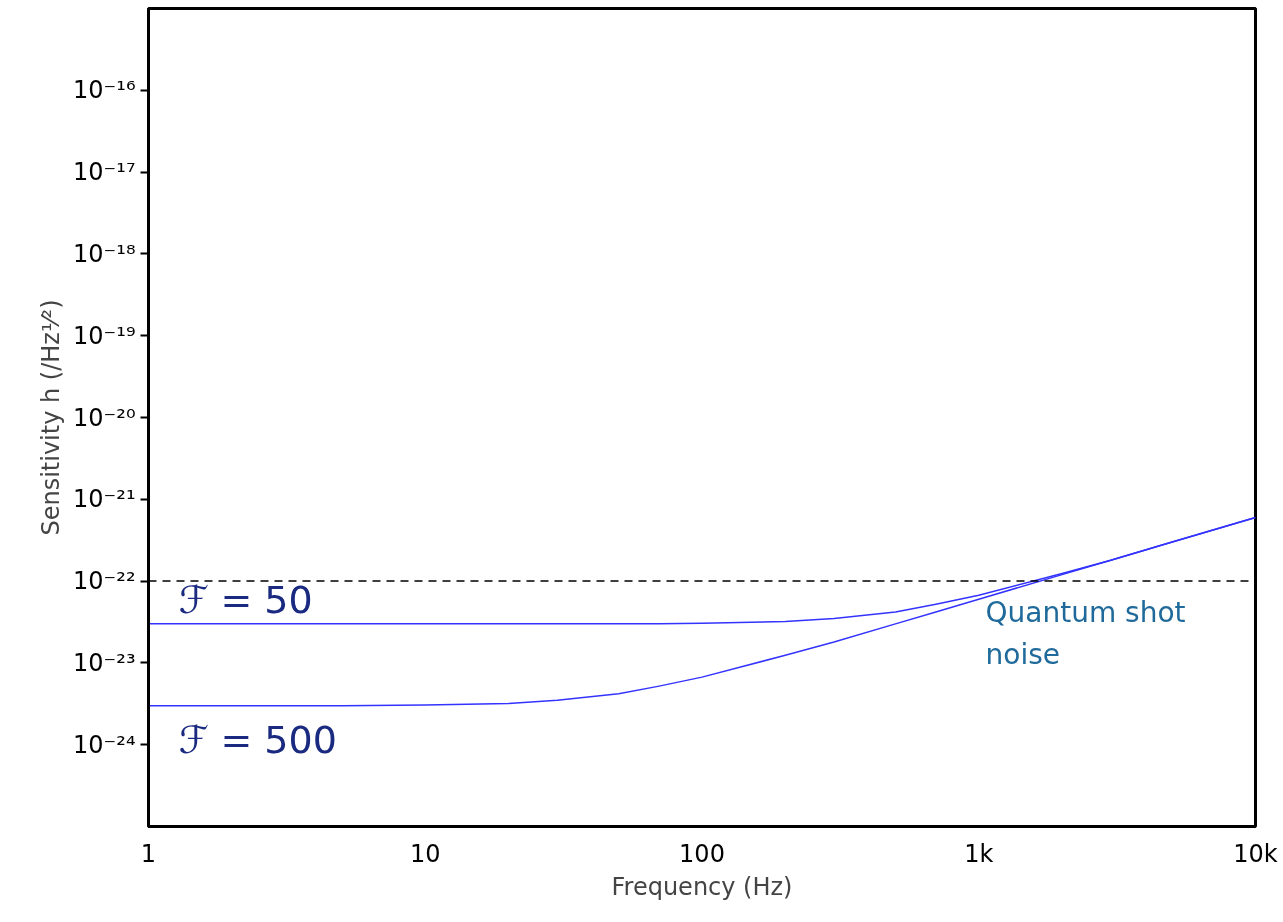 Image resolution: width=1283 pixels, height=922 pixels. Describe the element at coordinates (104, 335) in the screenshot. I see `y-tick-label: 10⁻¹⁹` at that location.